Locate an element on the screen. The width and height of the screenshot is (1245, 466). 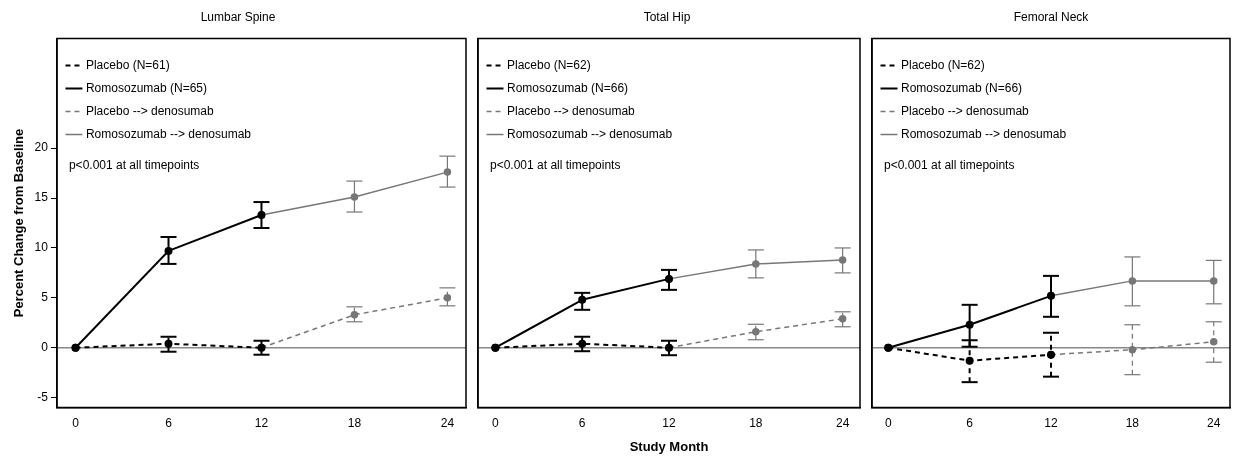
y-tick-label: 10 is located at coordinates (41, 247).